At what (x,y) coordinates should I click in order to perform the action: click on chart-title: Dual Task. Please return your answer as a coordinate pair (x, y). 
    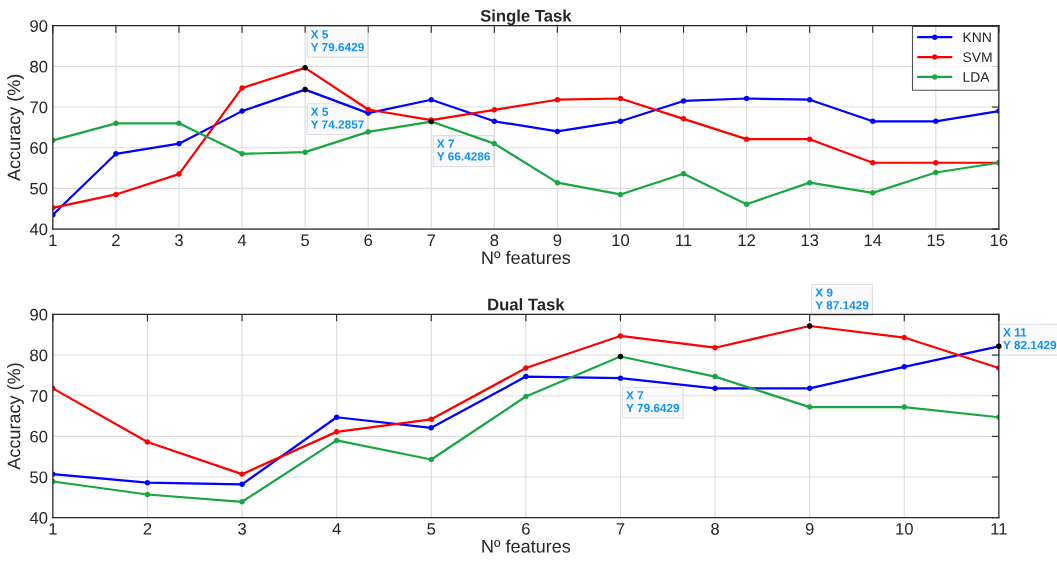
    Looking at the image, I should click on (526, 304).